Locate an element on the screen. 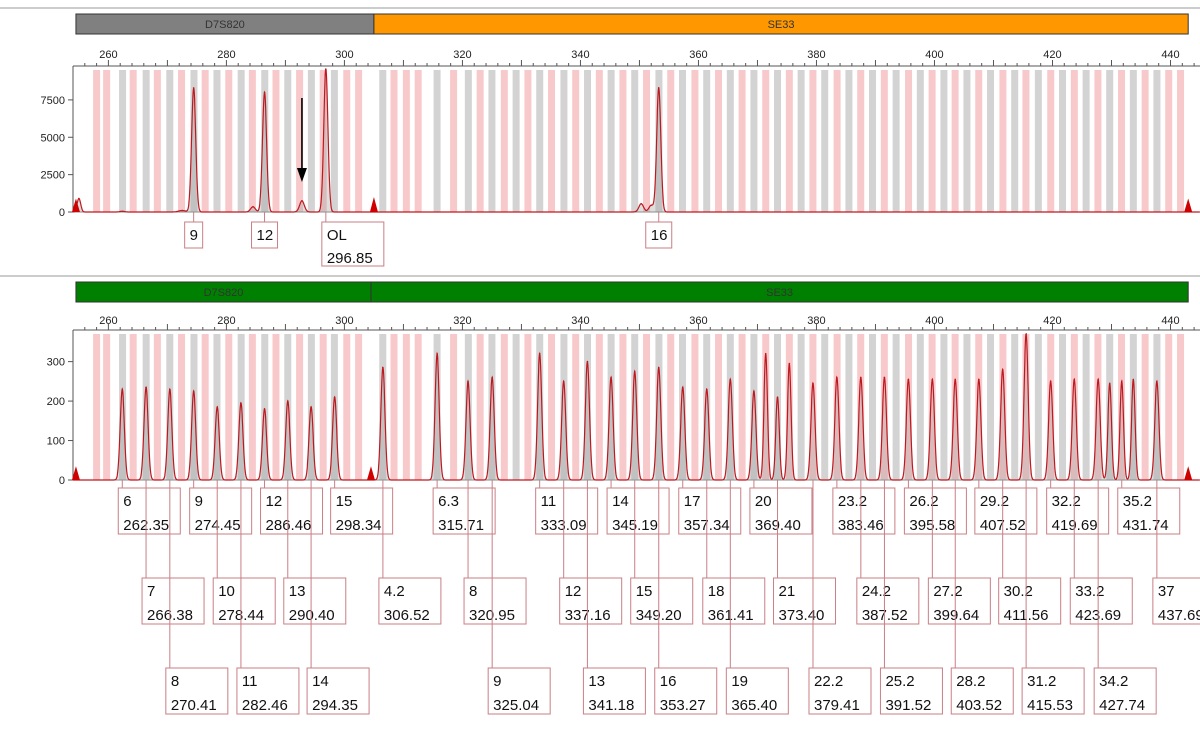  allele-label: 16 353.27 is located at coordinates (686, 691).